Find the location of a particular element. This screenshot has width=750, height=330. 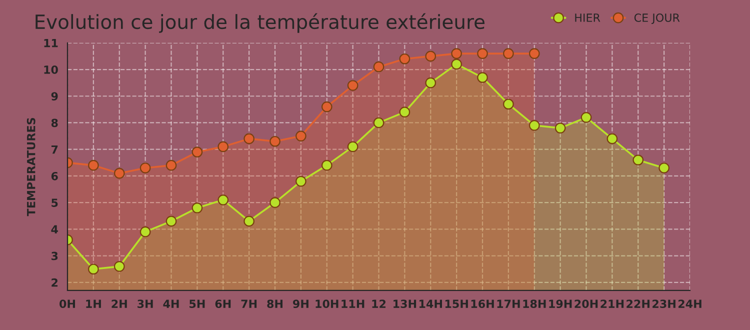

y-axis-title: TEMPERATURES is located at coordinates (31, 167).